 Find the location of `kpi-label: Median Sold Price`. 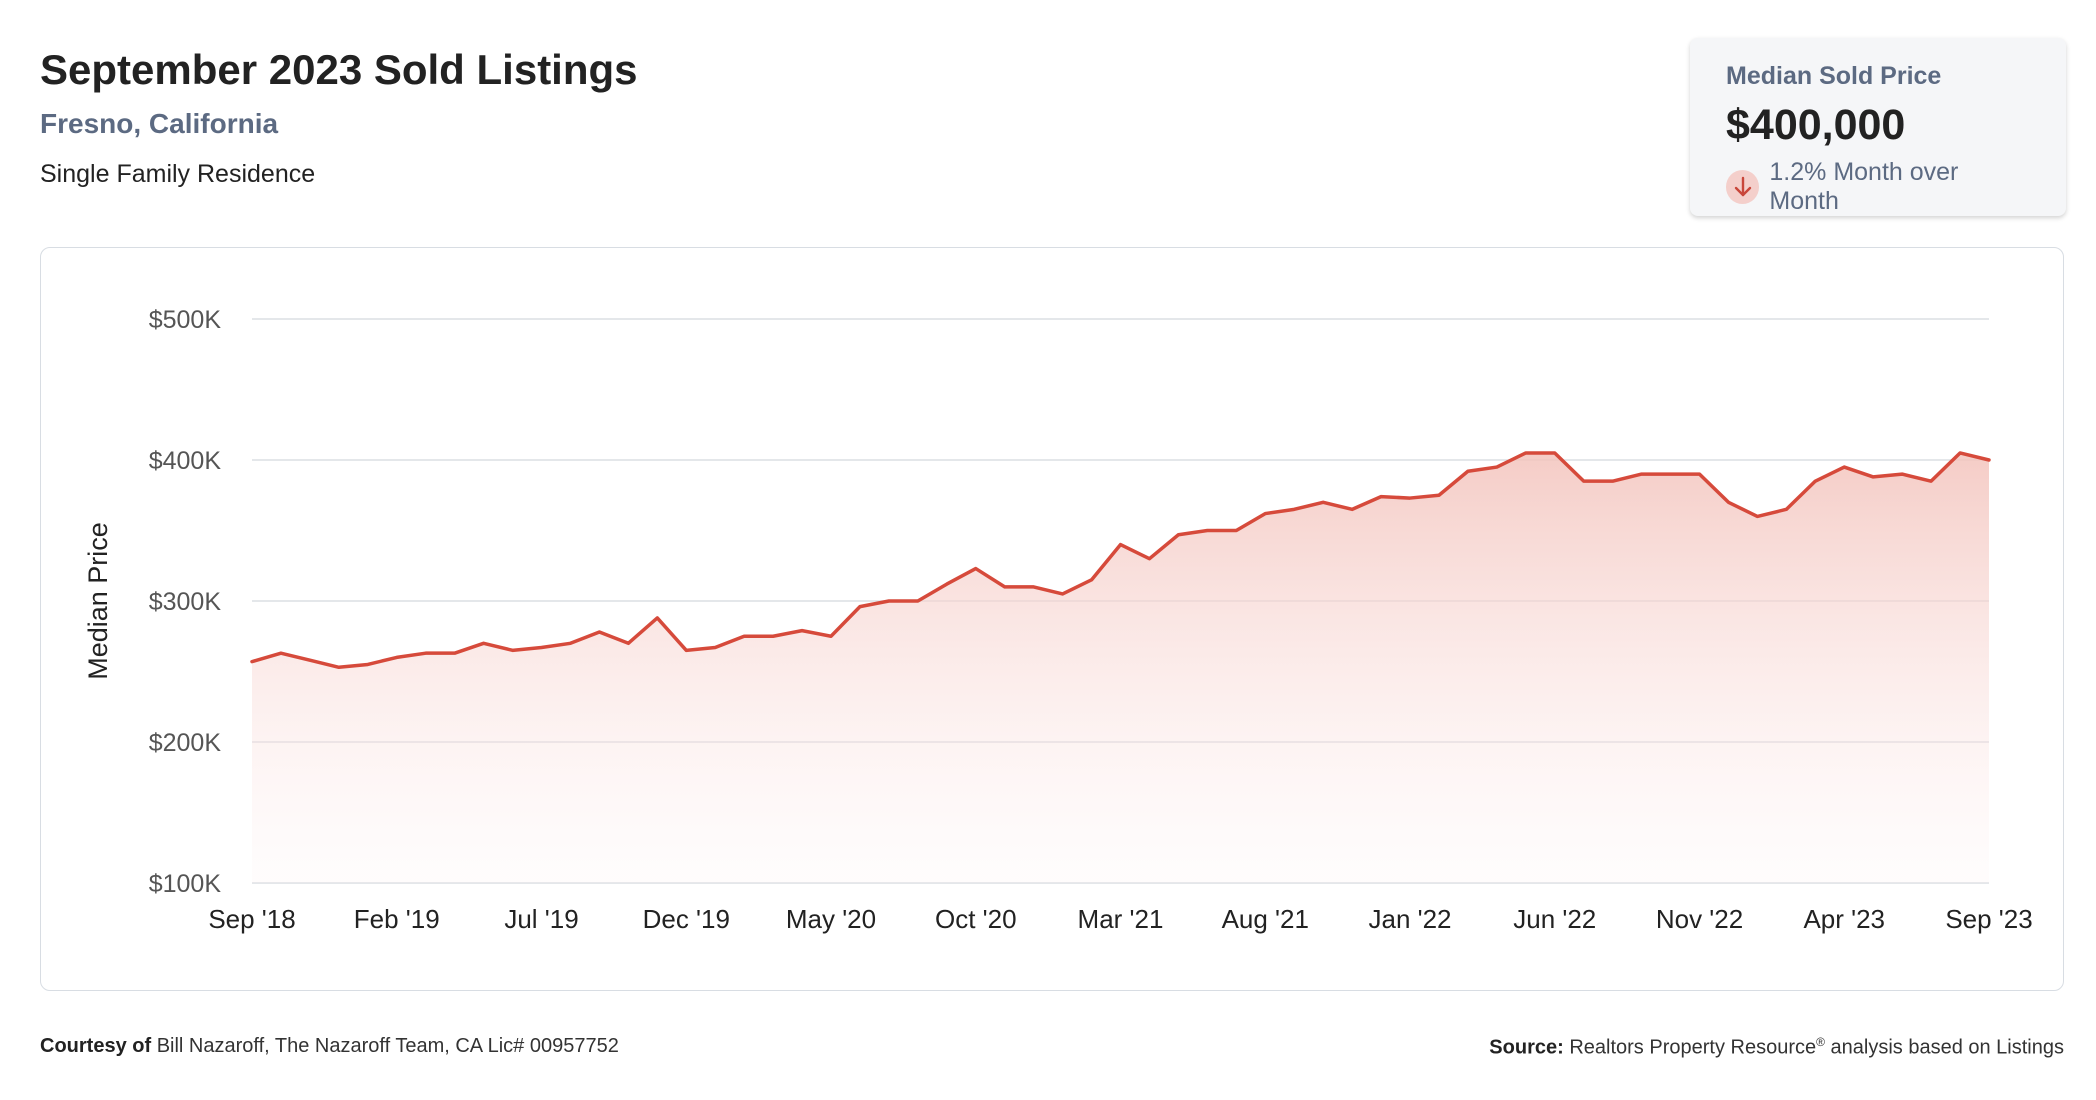

kpi-label: Median Sold Price is located at coordinates (1834, 76).